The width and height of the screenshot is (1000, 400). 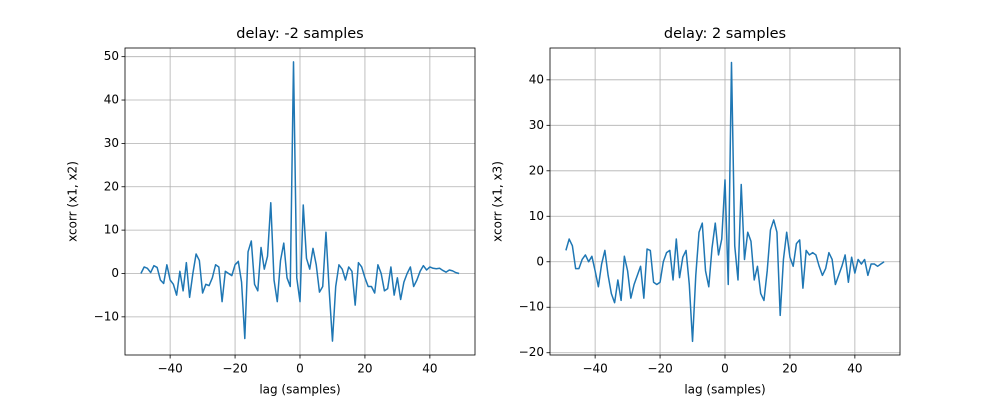 I want to click on chart-title: delay: -2 samples, so click(x=299, y=34).